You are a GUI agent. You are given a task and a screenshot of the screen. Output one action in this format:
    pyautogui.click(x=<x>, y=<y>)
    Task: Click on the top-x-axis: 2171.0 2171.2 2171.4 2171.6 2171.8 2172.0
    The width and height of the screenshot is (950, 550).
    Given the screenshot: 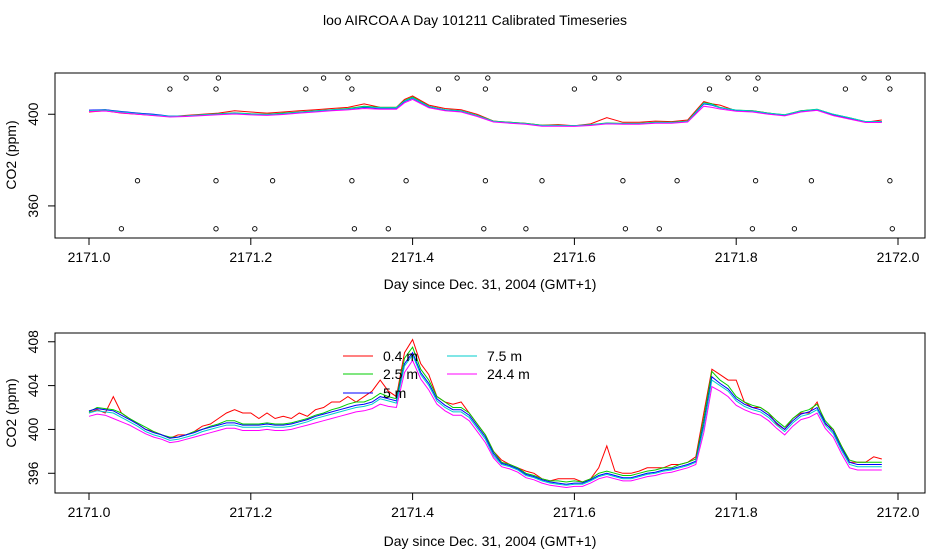 What is the action you would take?
    pyautogui.click(x=494, y=251)
    